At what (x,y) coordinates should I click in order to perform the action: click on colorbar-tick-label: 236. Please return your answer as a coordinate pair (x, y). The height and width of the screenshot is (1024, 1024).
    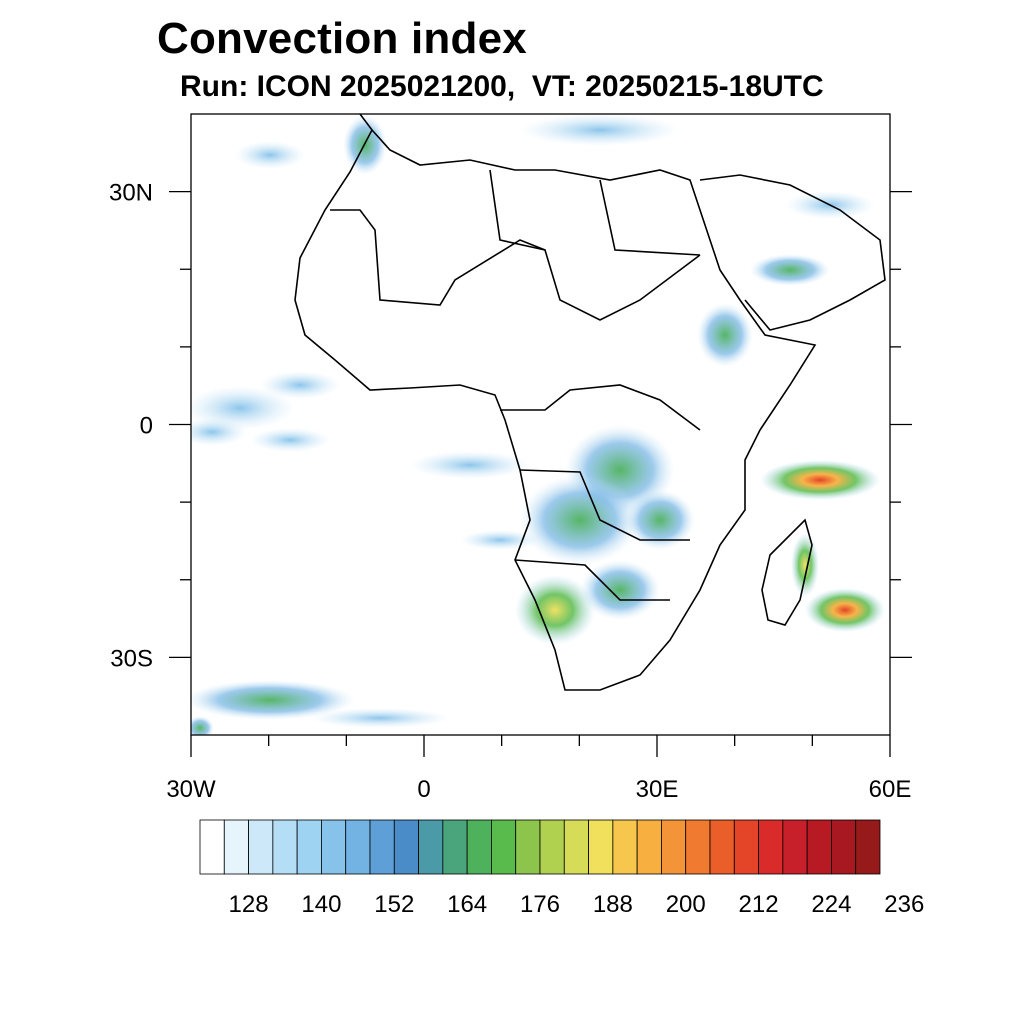
    Looking at the image, I should click on (904, 904).